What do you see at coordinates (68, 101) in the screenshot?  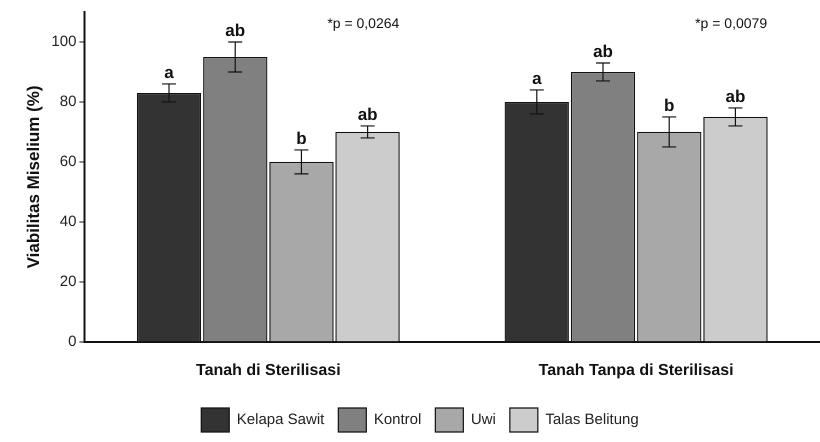 I see `y-tick-label: 80` at bounding box center [68, 101].